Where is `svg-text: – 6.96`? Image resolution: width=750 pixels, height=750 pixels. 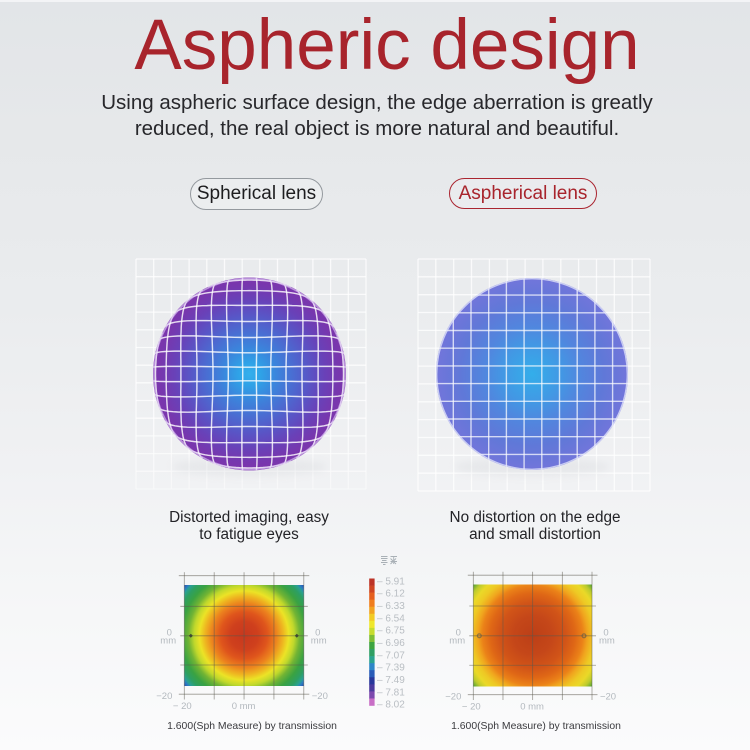 svg-text: – 6.96 is located at coordinates (391, 643).